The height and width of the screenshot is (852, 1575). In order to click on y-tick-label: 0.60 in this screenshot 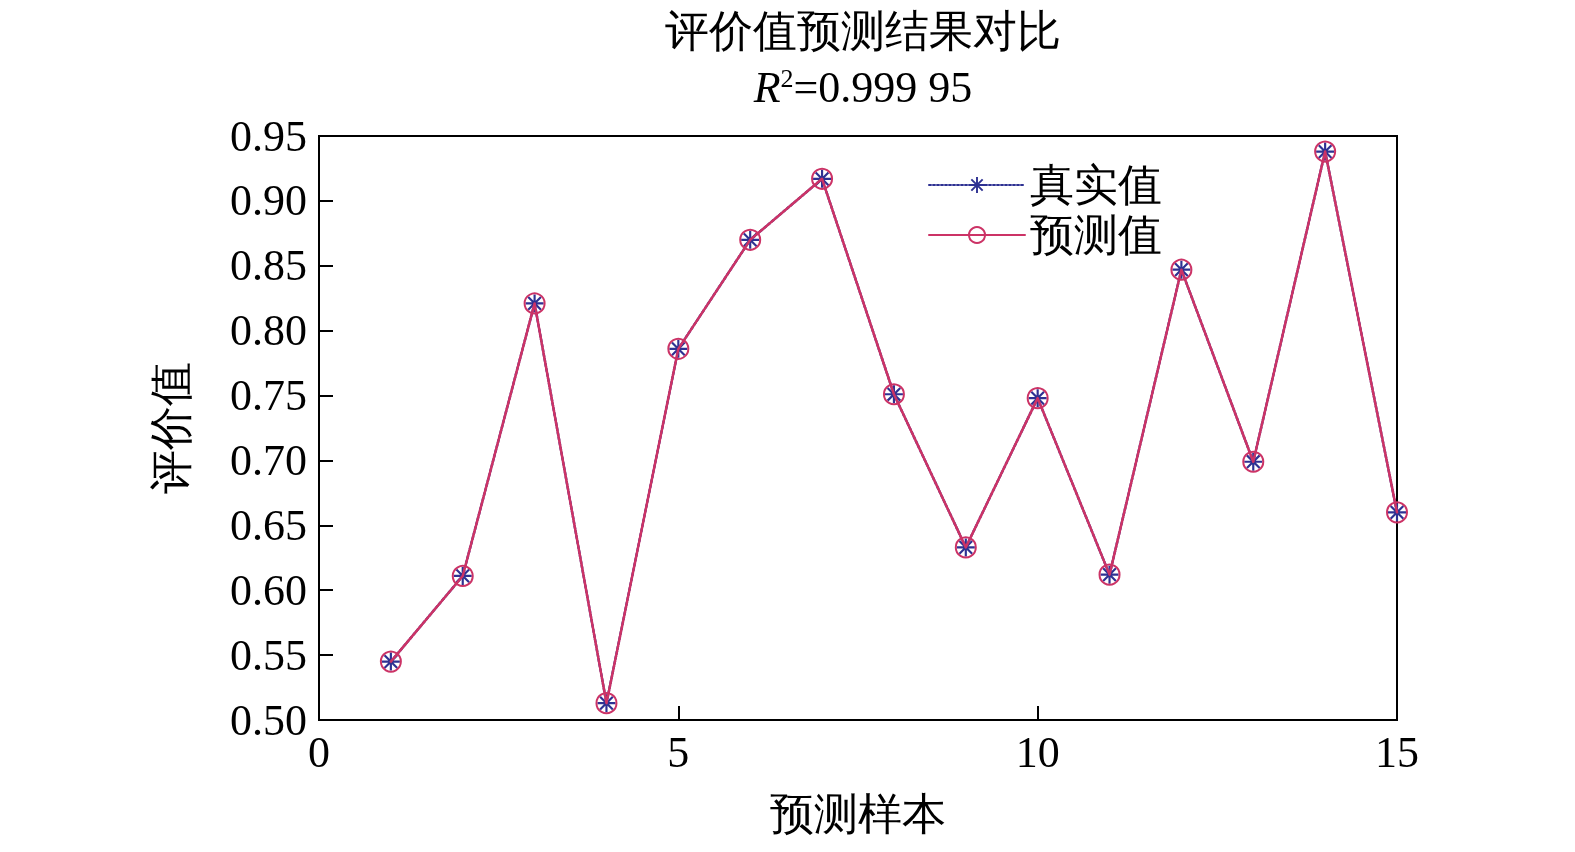, I will do `click(268, 590)`.